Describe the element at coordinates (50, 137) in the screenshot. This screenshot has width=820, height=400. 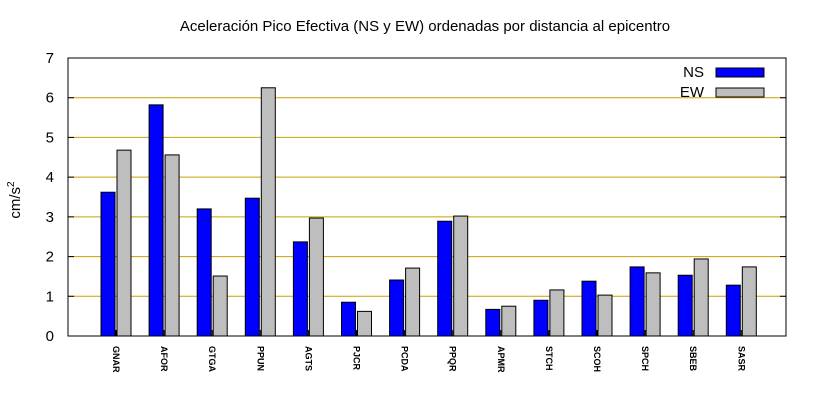
I see `y-tick-label: 5` at that location.